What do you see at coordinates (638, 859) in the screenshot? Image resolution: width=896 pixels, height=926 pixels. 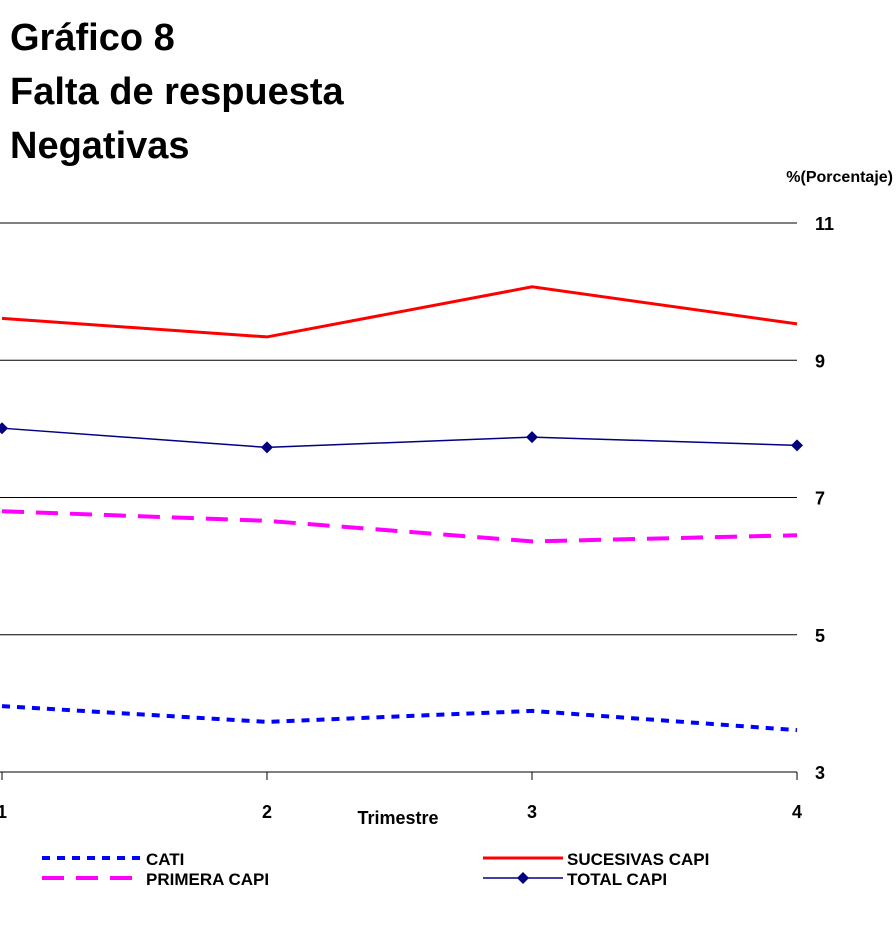 I see `legend-label: SUCESIVAS CAPI` at bounding box center [638, 859].